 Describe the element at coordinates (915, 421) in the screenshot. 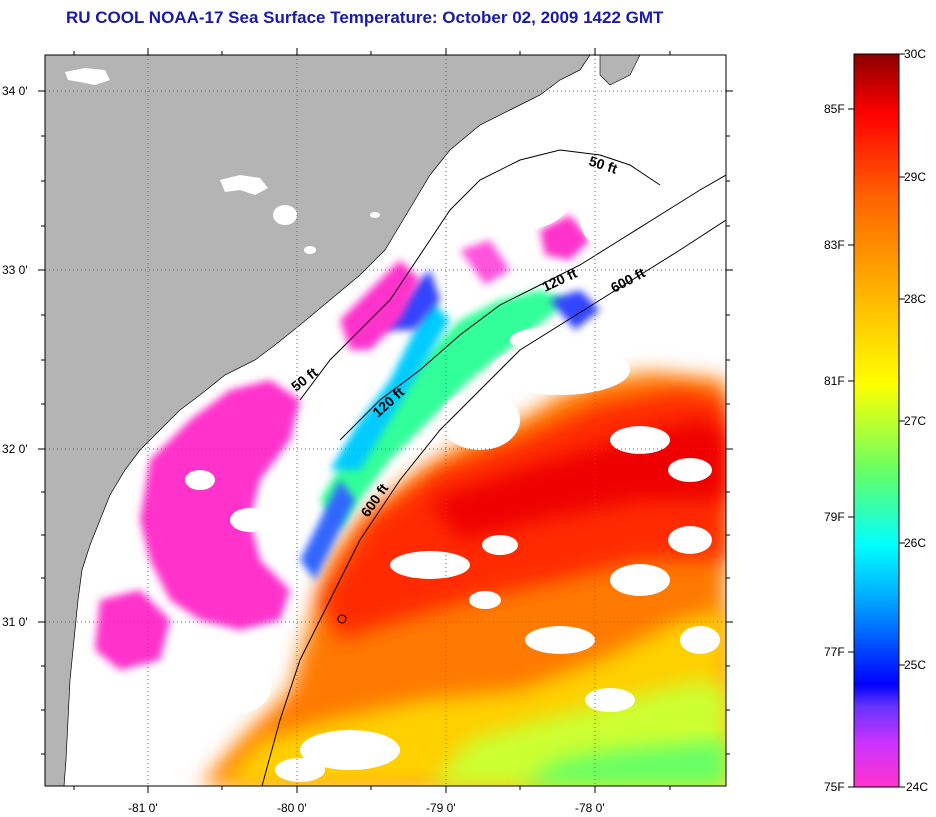

I see `colorbar-c-label: 27C` at that location.